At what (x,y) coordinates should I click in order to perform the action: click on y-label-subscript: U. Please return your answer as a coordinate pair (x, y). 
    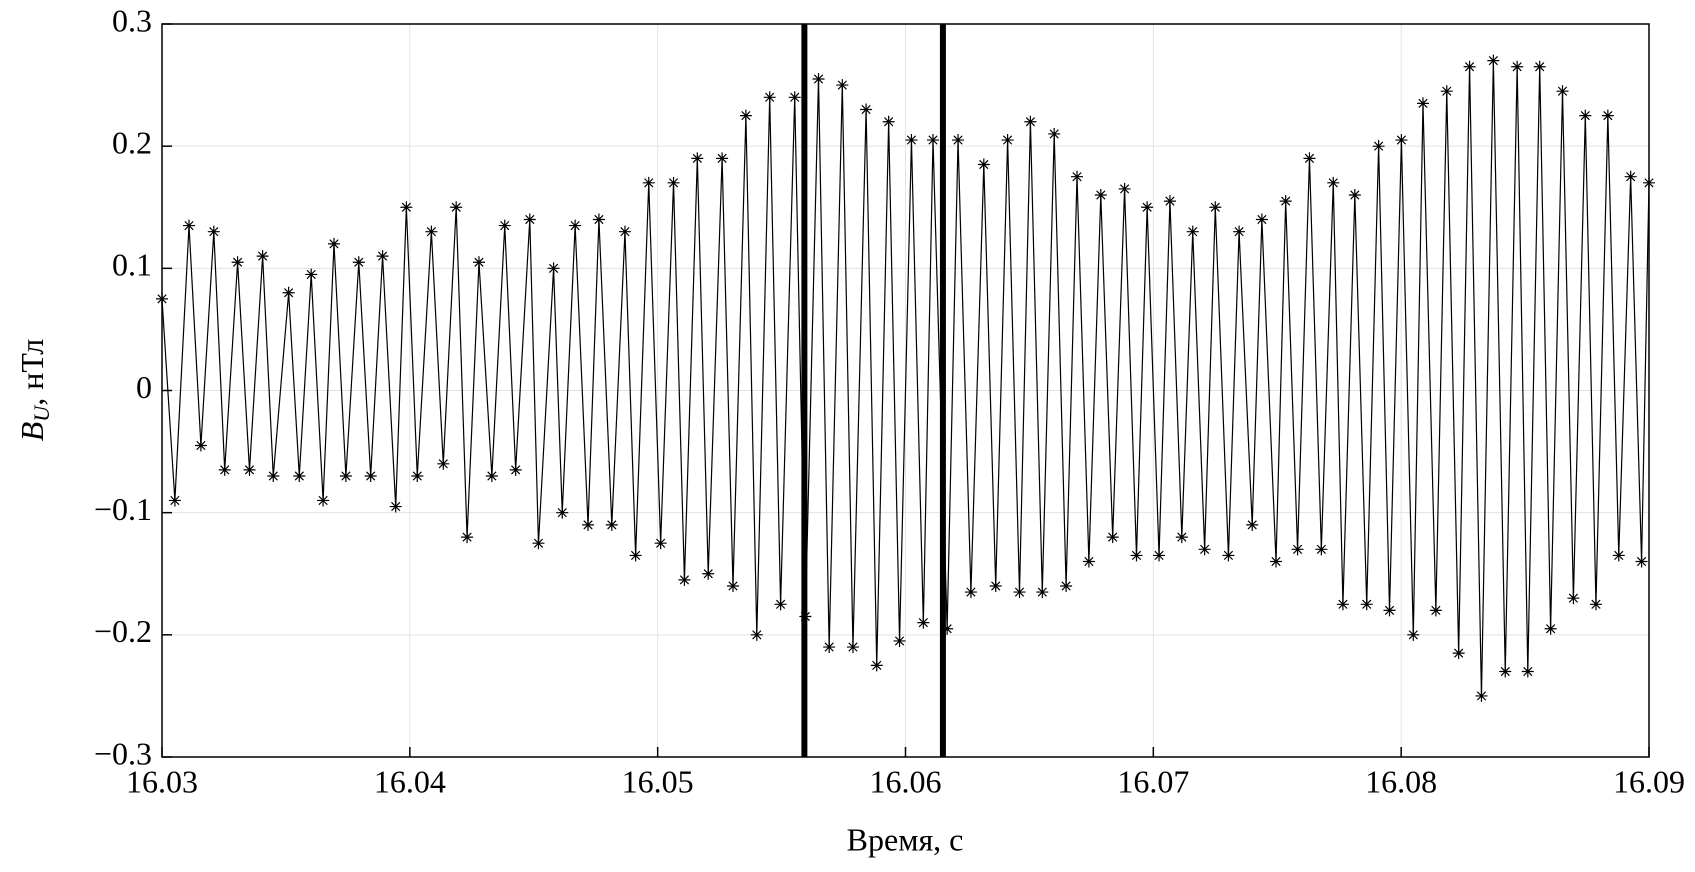
    Looking at the image, I should click on (41, 413).